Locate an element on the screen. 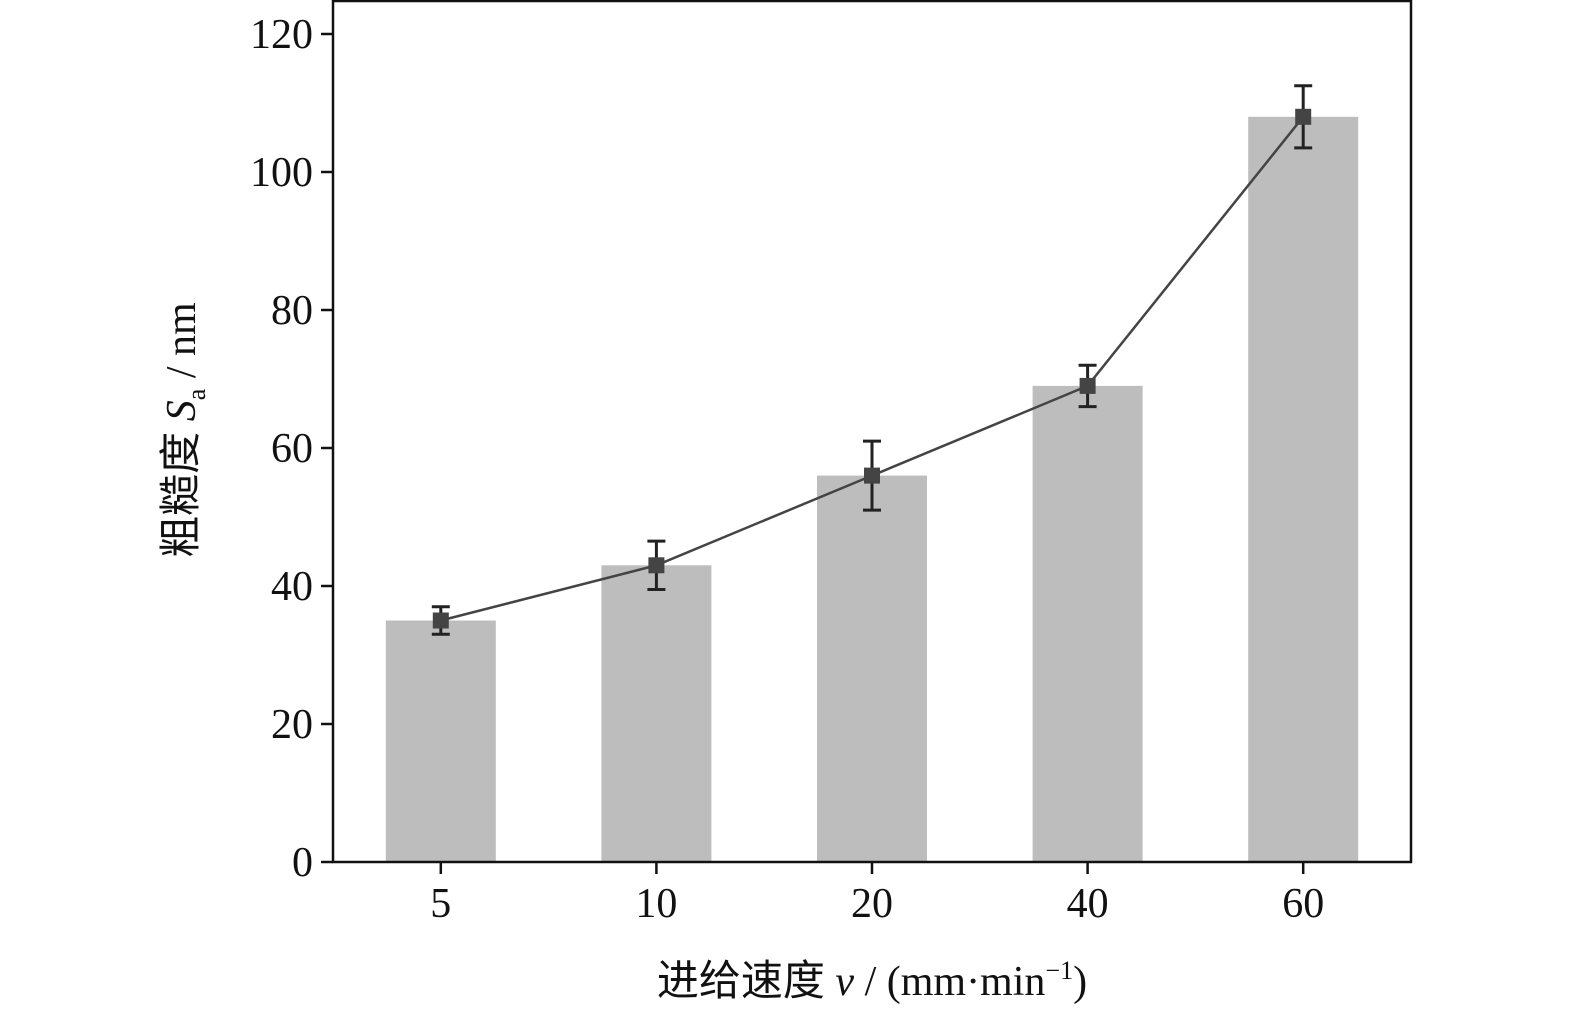 Image resolution: width=1575 pixels, height=1015 pixels. y-axis-title: 粗糙度 Sa / nm is located at coordinates (185, 430).